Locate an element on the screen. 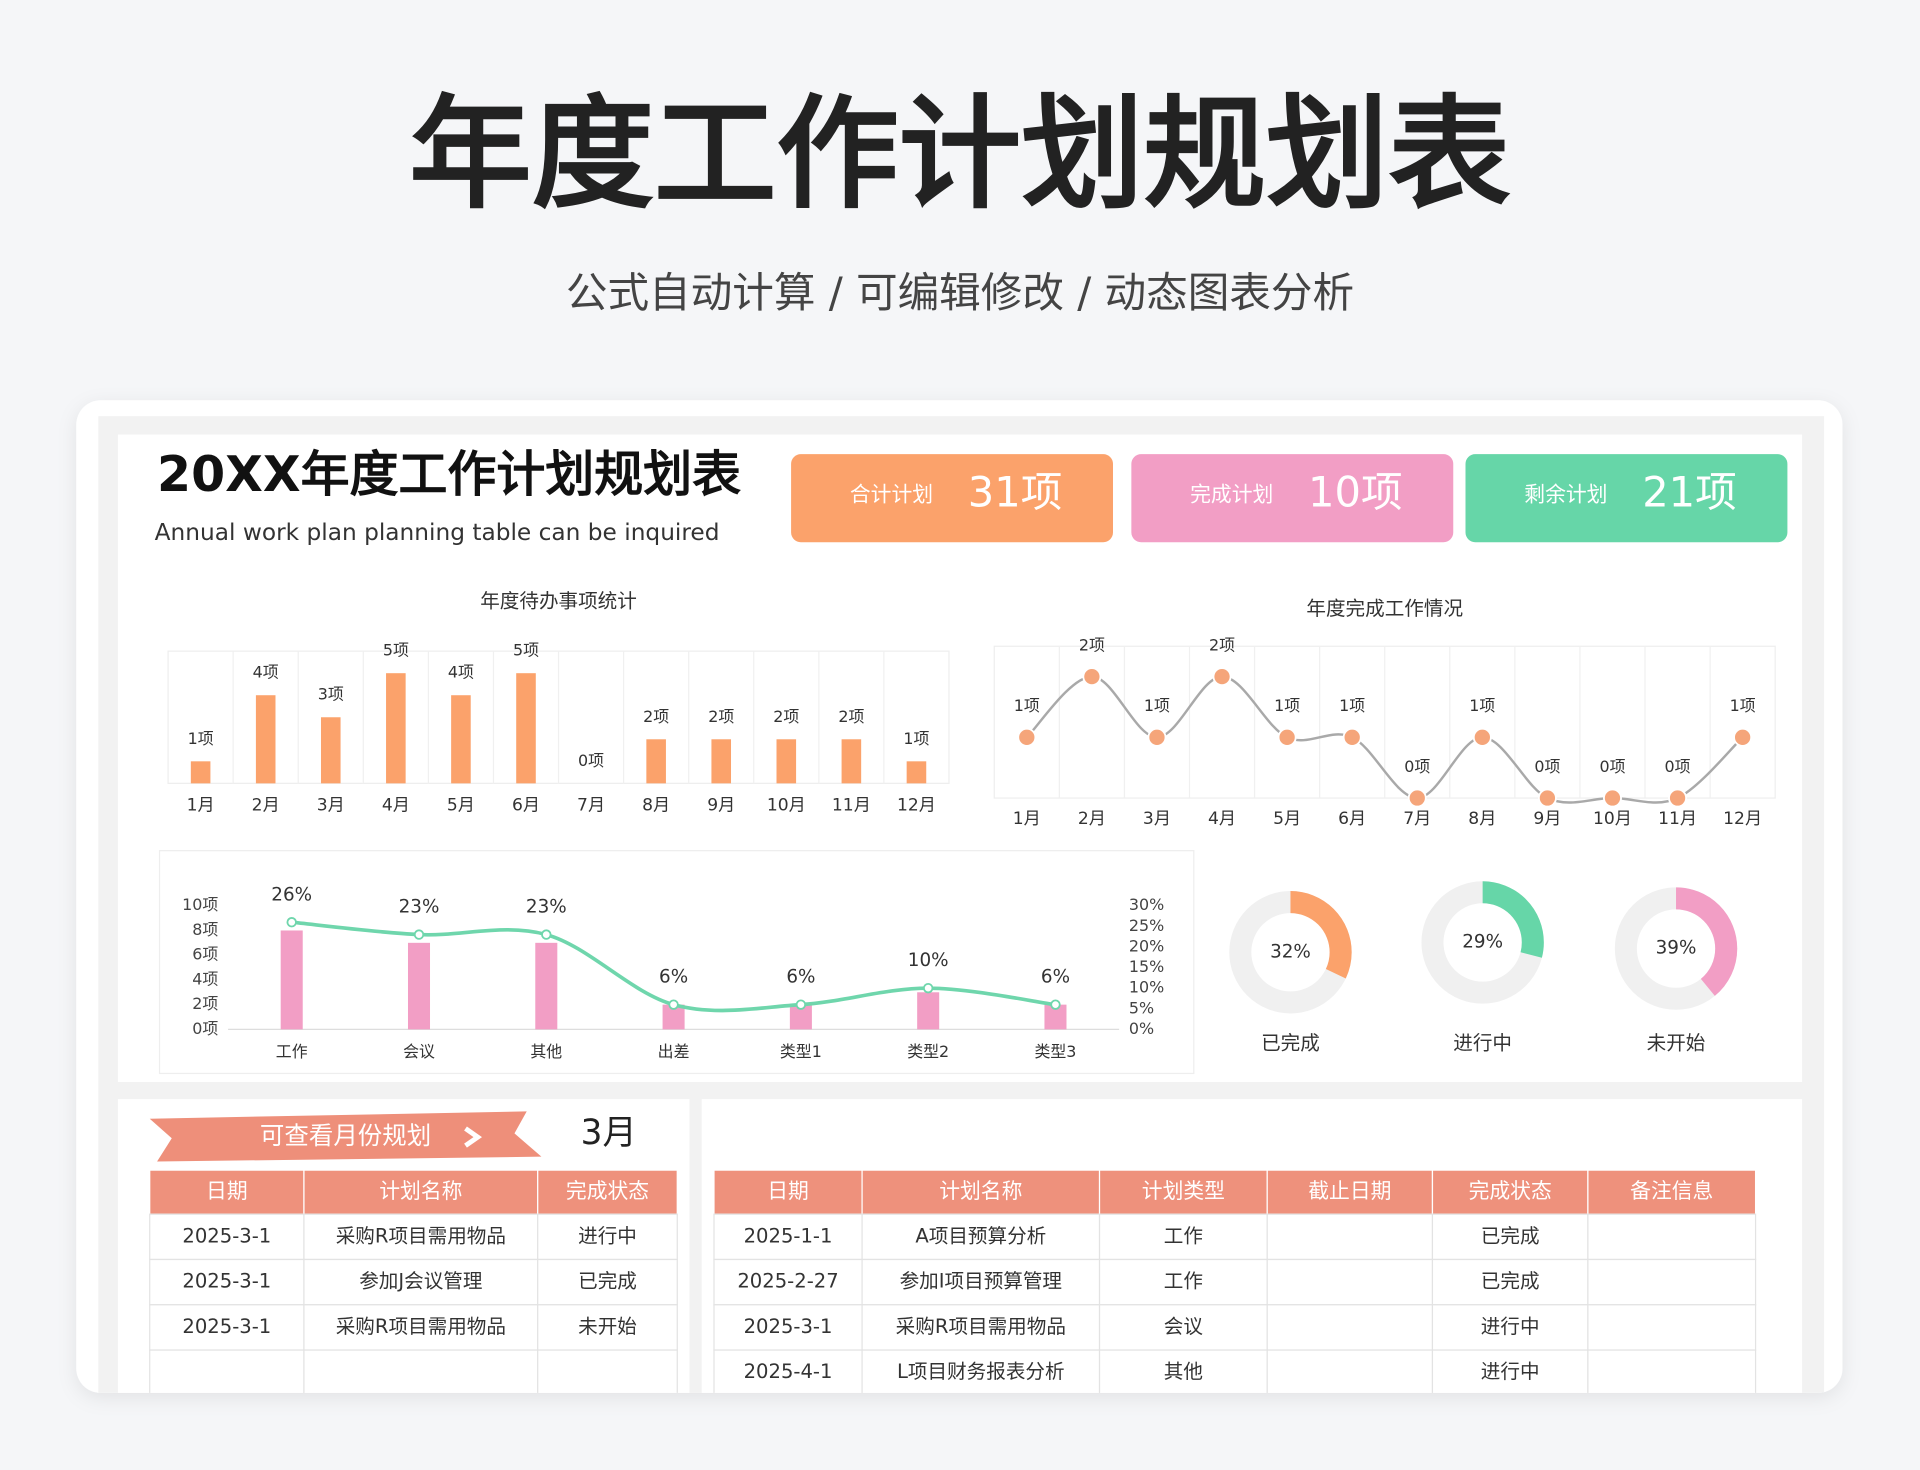 Image resolution: width=1920 pixels, height=1470 pixels. donut-title: 已完成 is located at coordinates (1290, 1043).